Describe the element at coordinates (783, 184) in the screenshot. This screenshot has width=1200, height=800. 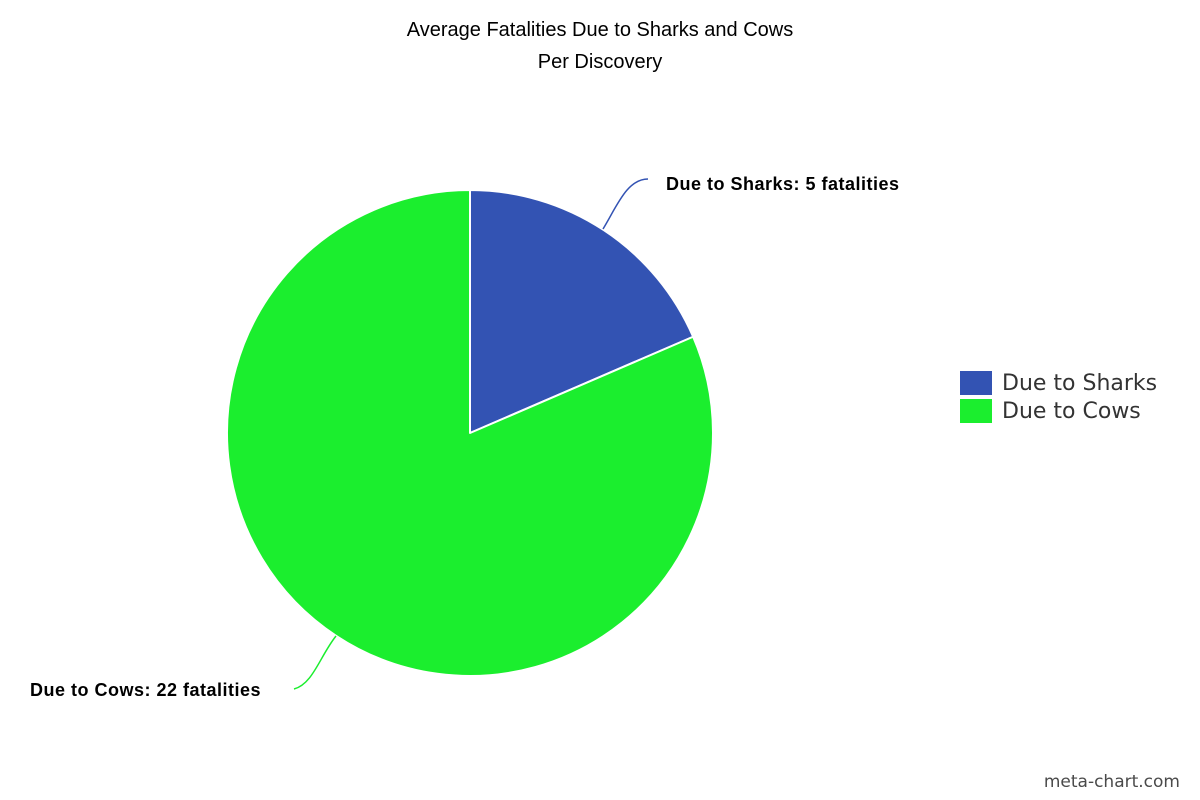
I see `data-label-sharks: Due to Sharks: 5 fatalities` at that location.